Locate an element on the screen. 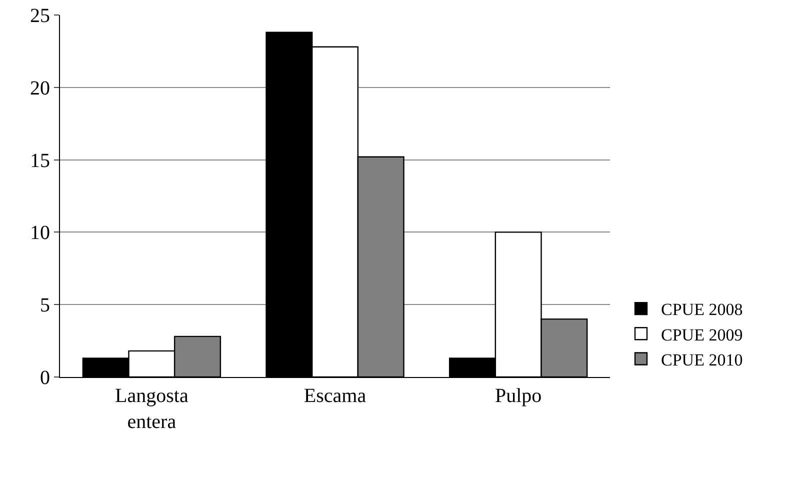 The image size is (810, 487). y-tick-label: 10 is located at coordinates (40, 233).